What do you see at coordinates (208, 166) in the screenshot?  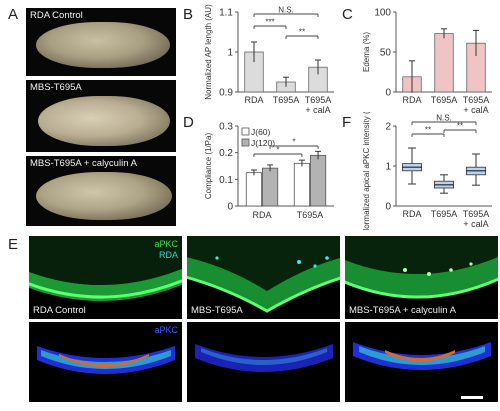 I see `y-axis-label: Compliance (1/Pa)` at bounding box center [208, 166].